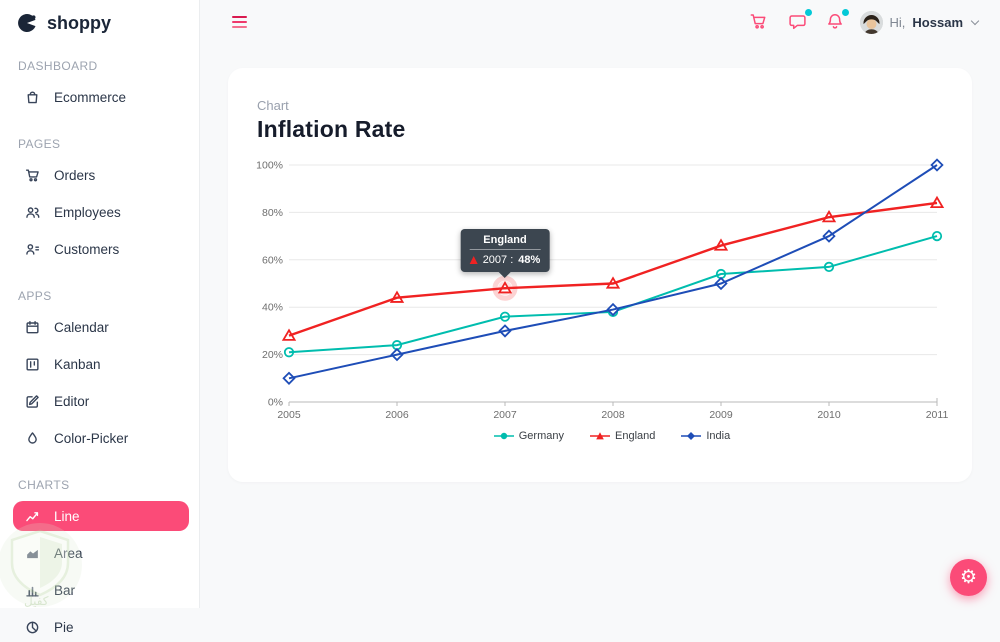 The height and width of the screenshot is (642, 1000). What do you see at coordinates (272, 308) in the screenshot?
I see `svg-text: 40%` at bounding box center [272, 308].